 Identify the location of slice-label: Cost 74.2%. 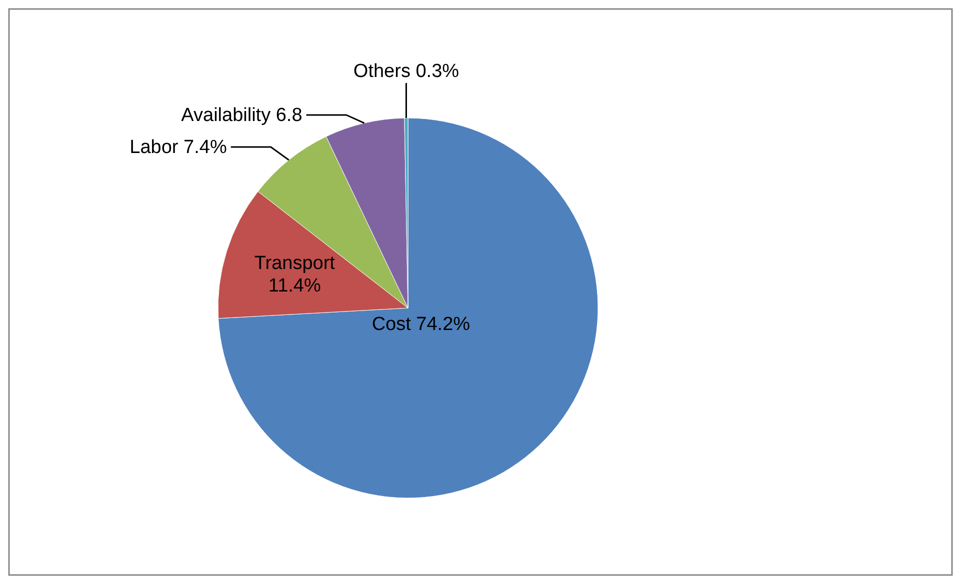
(421, 325).